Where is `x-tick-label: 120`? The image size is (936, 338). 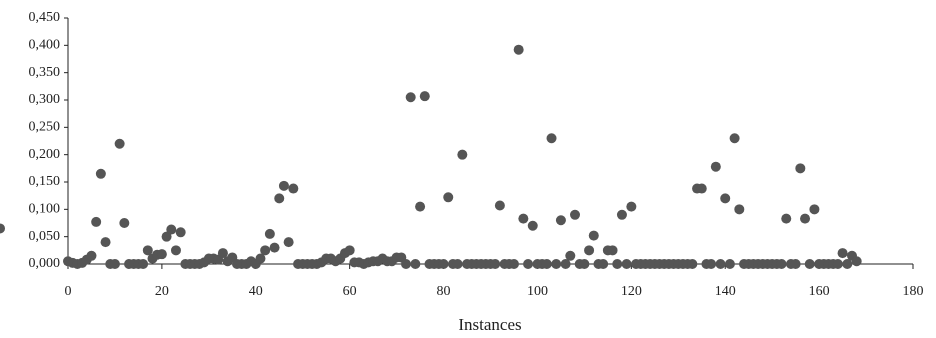 x-tick-label: 120 is located at coordinates (631, 291).